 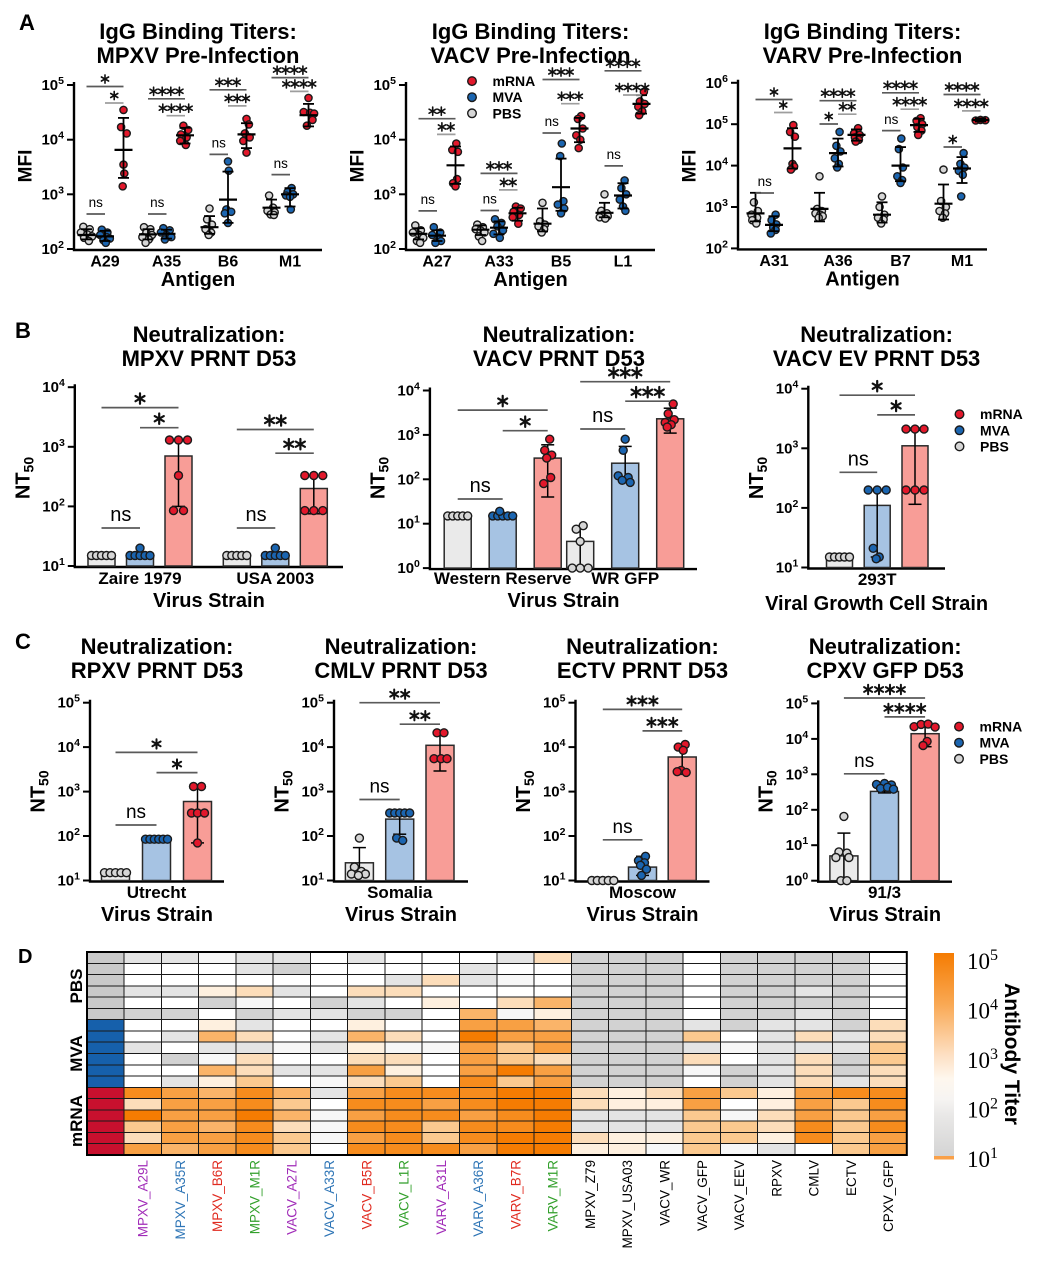 I want to click on svg-text: A, so click(x=27, y=22).